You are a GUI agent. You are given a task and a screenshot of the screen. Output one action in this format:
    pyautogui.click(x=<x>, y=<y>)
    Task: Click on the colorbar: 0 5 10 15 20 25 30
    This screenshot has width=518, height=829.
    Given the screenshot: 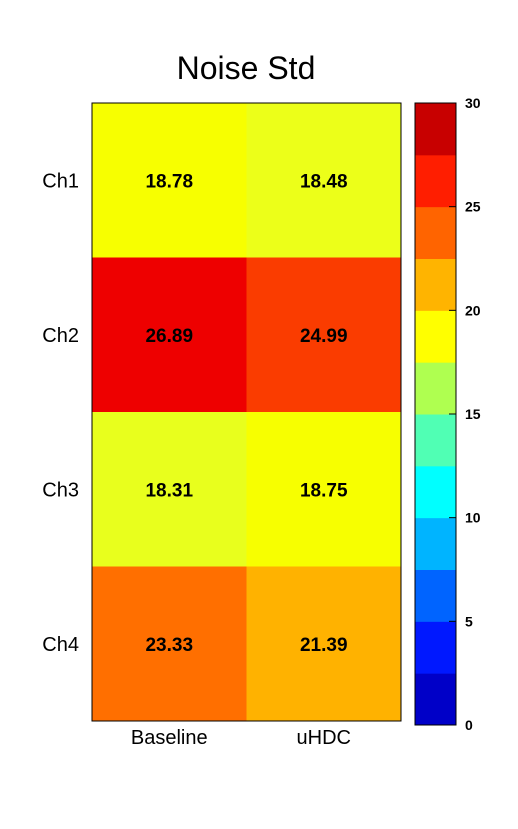 What is the action you would take?
    pyautogui.click(x=447, y=414)
    